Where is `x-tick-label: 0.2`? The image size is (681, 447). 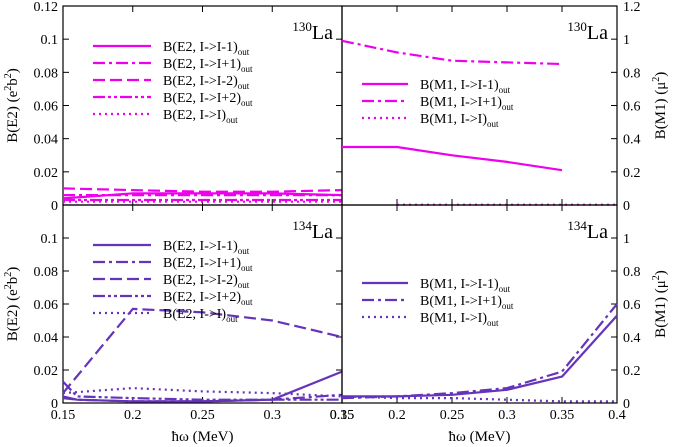 x-tick-label: 0.2 is located at coordinates (397, 415).